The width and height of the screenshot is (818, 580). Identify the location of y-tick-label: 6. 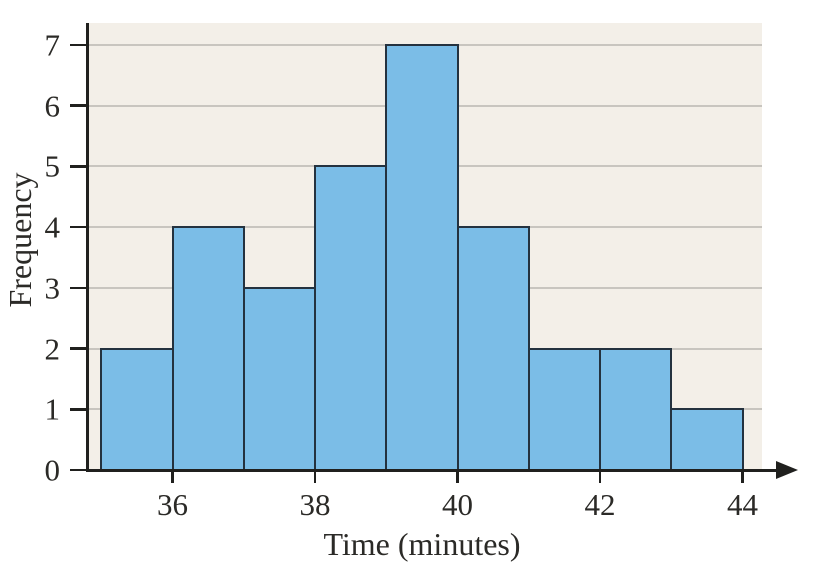
(52, 106).